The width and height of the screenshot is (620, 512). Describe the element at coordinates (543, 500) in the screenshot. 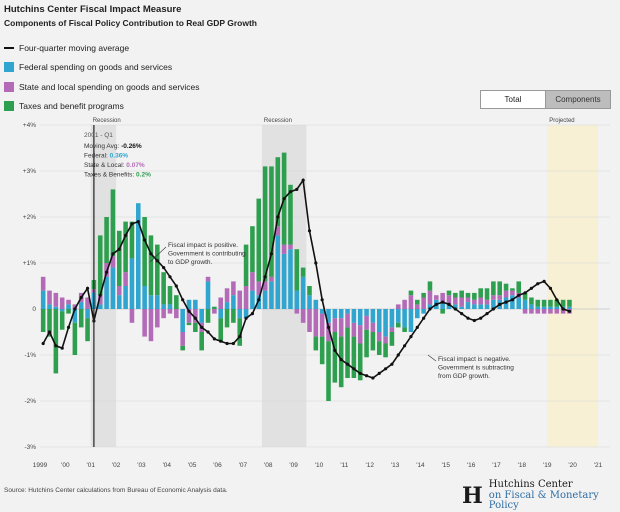

I see `logo-line-2: on Fiscal & Monetary Policy` at that location.